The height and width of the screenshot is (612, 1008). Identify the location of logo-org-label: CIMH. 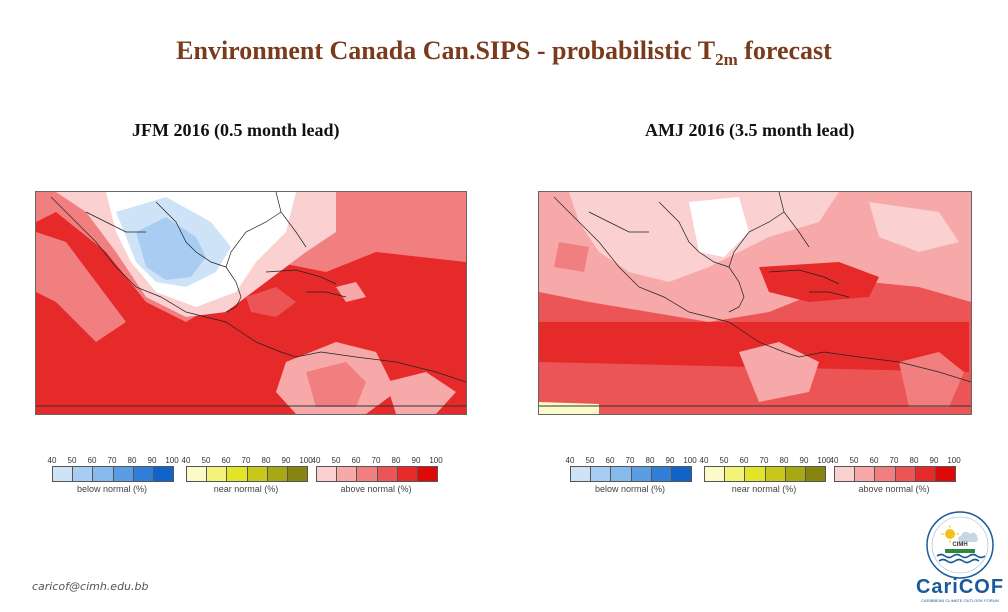
(960, 545).